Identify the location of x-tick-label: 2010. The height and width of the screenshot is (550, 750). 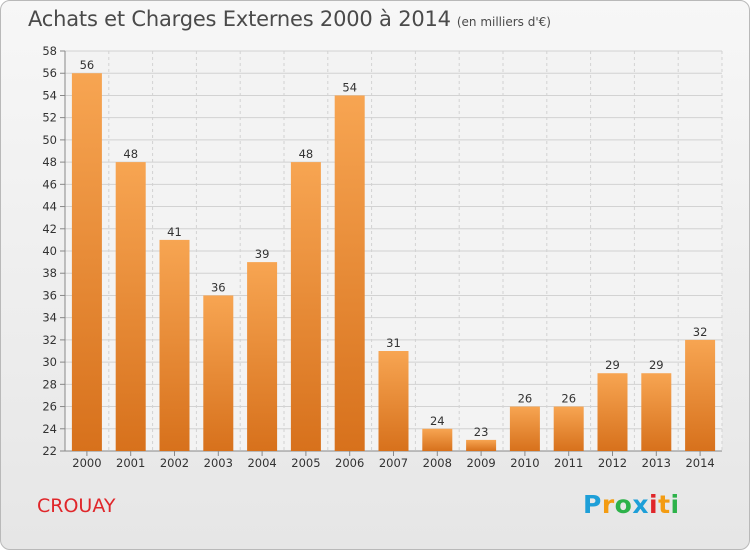
(524, 463).